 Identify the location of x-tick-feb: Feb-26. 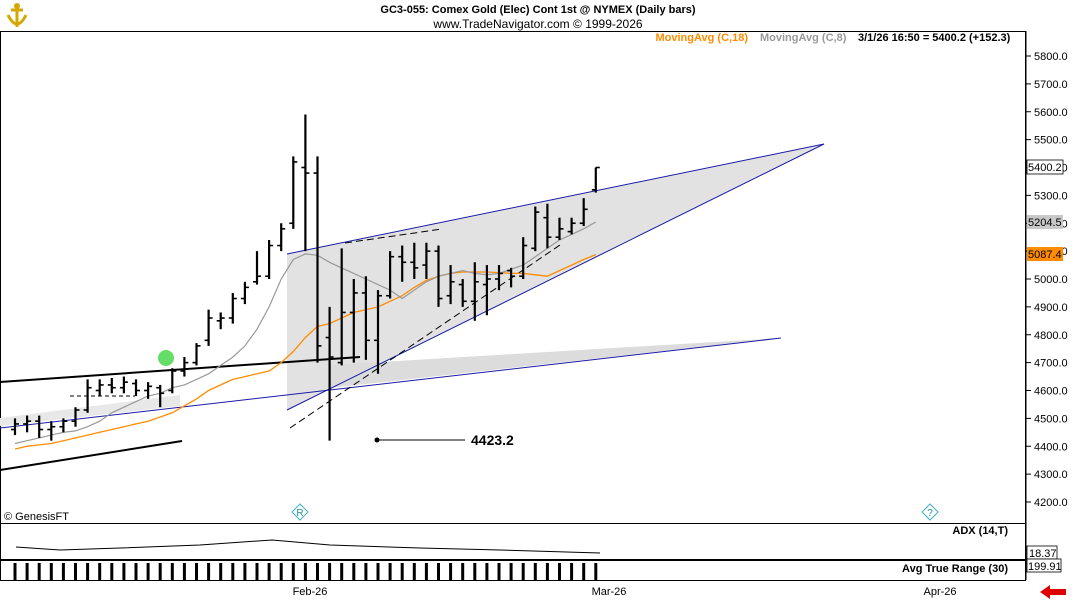
(310, 592).